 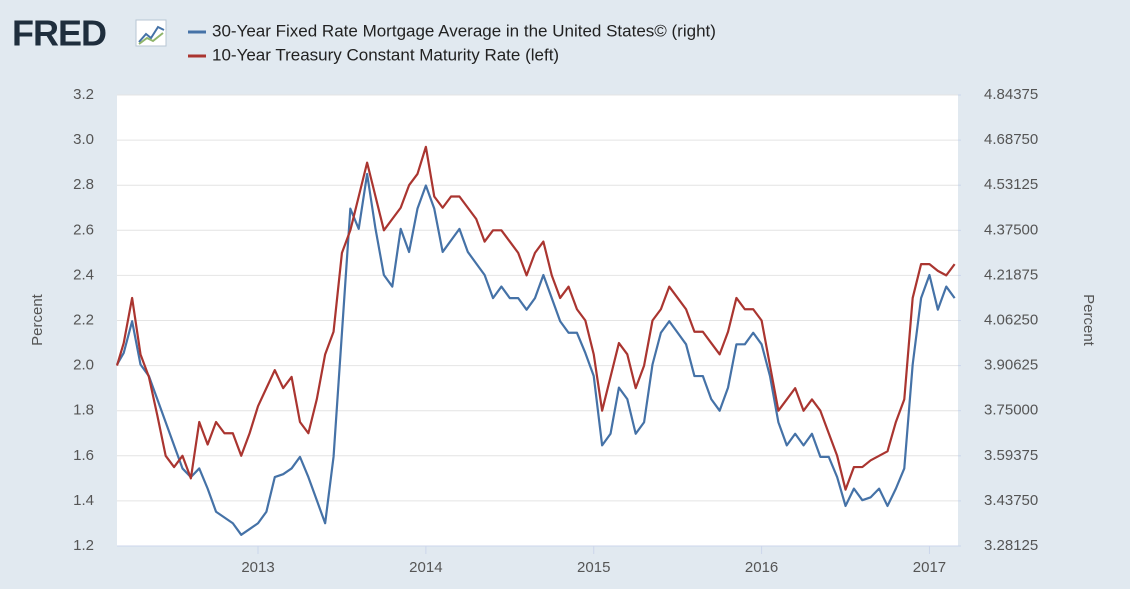 What do you see at coordinates (83, 229) in the screenshot?
I see `y-tick-label: 2.6` at bounding box center [83, 229].